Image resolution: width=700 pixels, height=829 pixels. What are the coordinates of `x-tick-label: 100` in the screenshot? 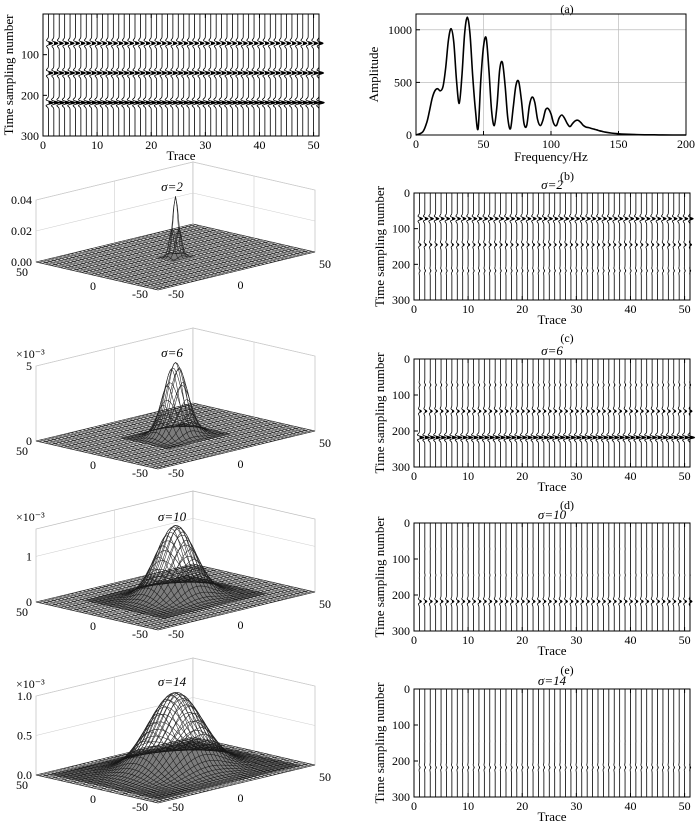 It's located at (551, 144).